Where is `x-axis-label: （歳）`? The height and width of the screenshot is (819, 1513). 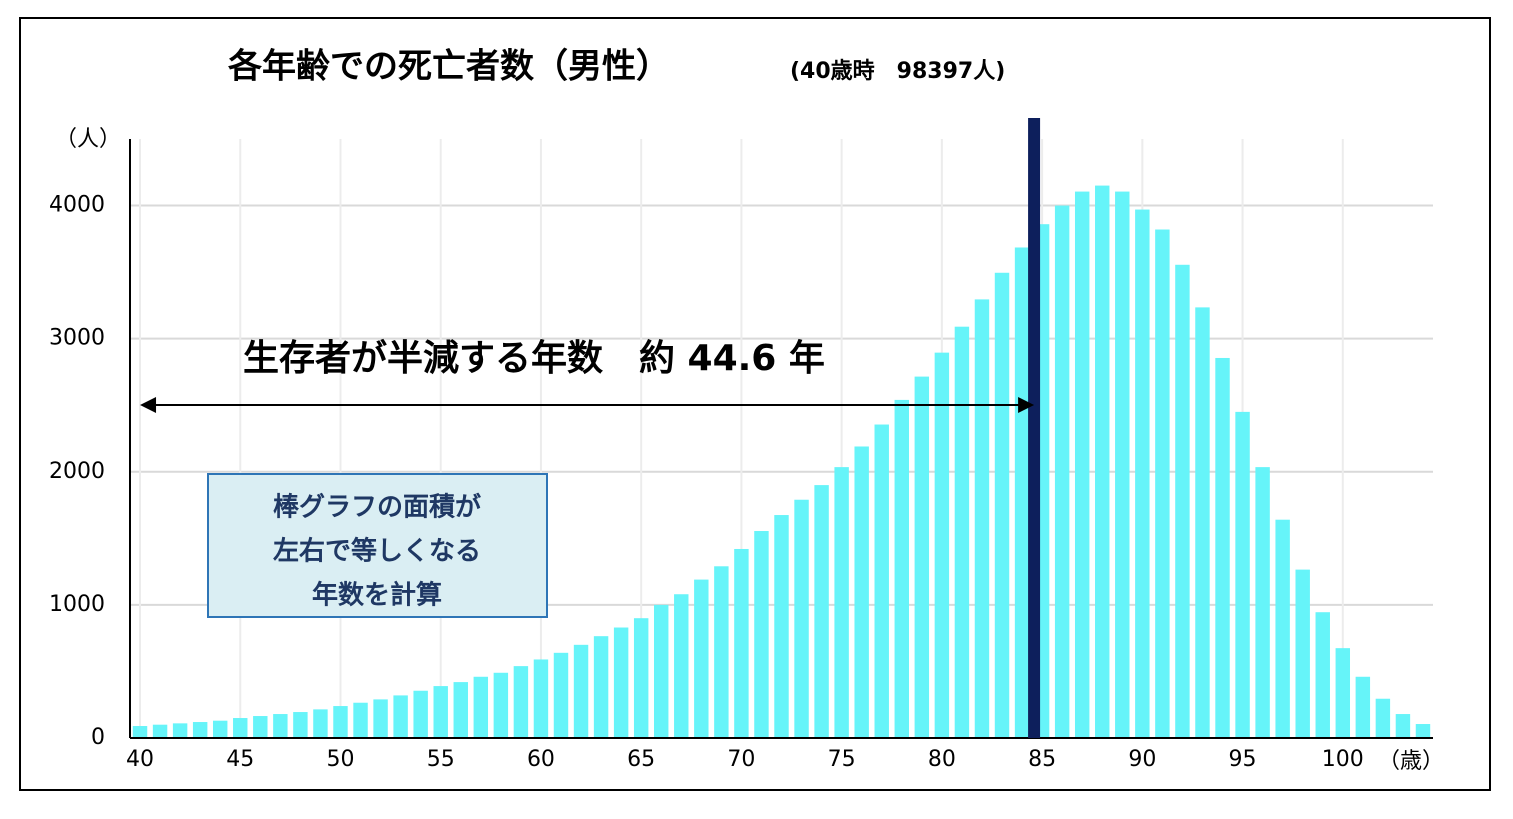
x-axis-label: （歳） is located at coordinates (1411, 761).